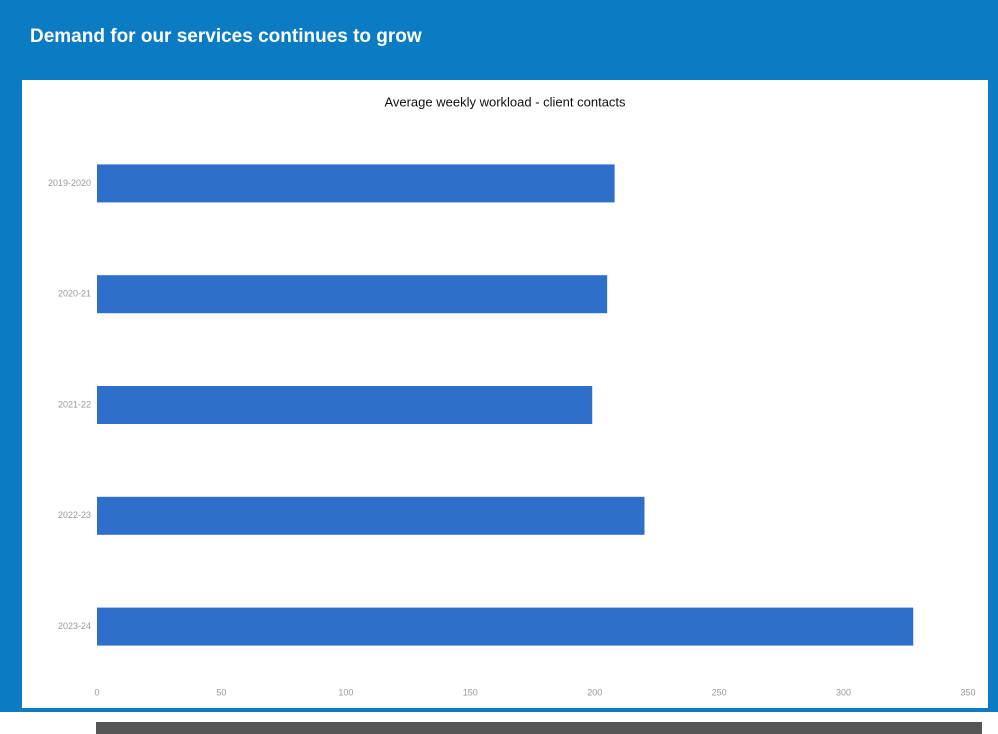  What do you see at coordinates (69, 183) in the screenshot?
I see `y-tick-label: 2019-2020` at bounding box center [69, 183].